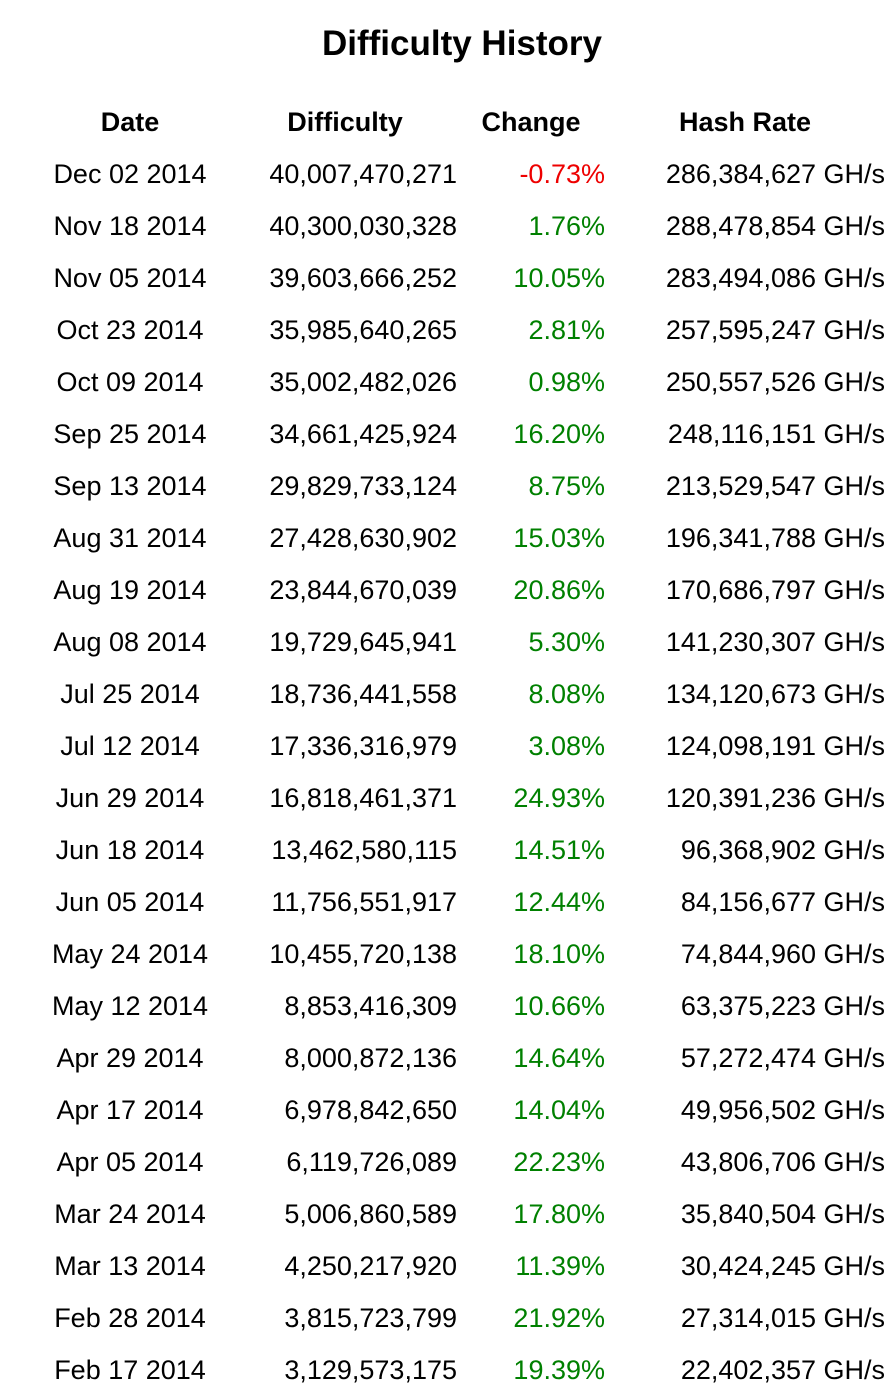 The height and width of the screenshot is (1396, 896). Describe the element at coordinates (363, 642) in the screenshot. I see `difficulty-cell: 19,729,645,941` at that location.